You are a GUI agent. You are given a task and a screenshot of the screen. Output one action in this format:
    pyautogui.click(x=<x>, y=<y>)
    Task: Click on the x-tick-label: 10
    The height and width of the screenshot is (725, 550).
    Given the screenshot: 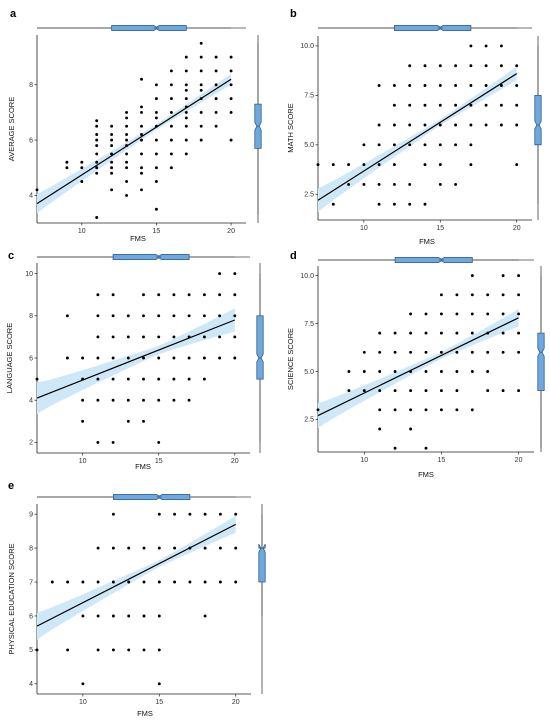 What is the action you would take?
    pyautogui.click(x=364, y=228)
    